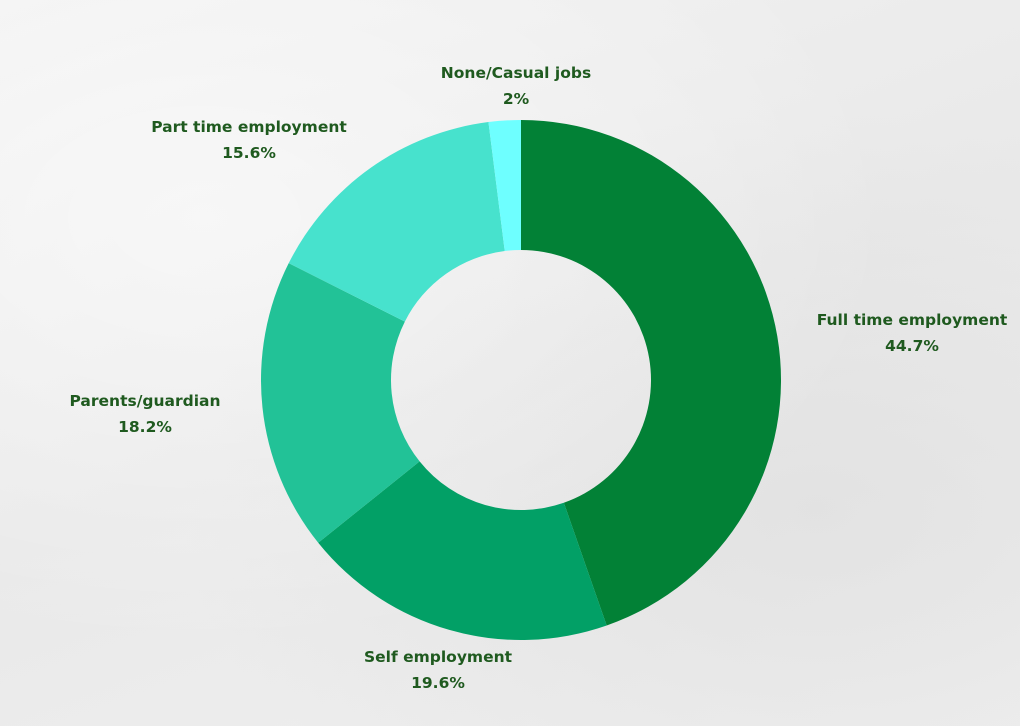 The image size is (1020, 726). What do you see at coordinates (249, 153) in the screenshot?
I see `slice-label-value: 15.6%` at bounding box center [249, 153].